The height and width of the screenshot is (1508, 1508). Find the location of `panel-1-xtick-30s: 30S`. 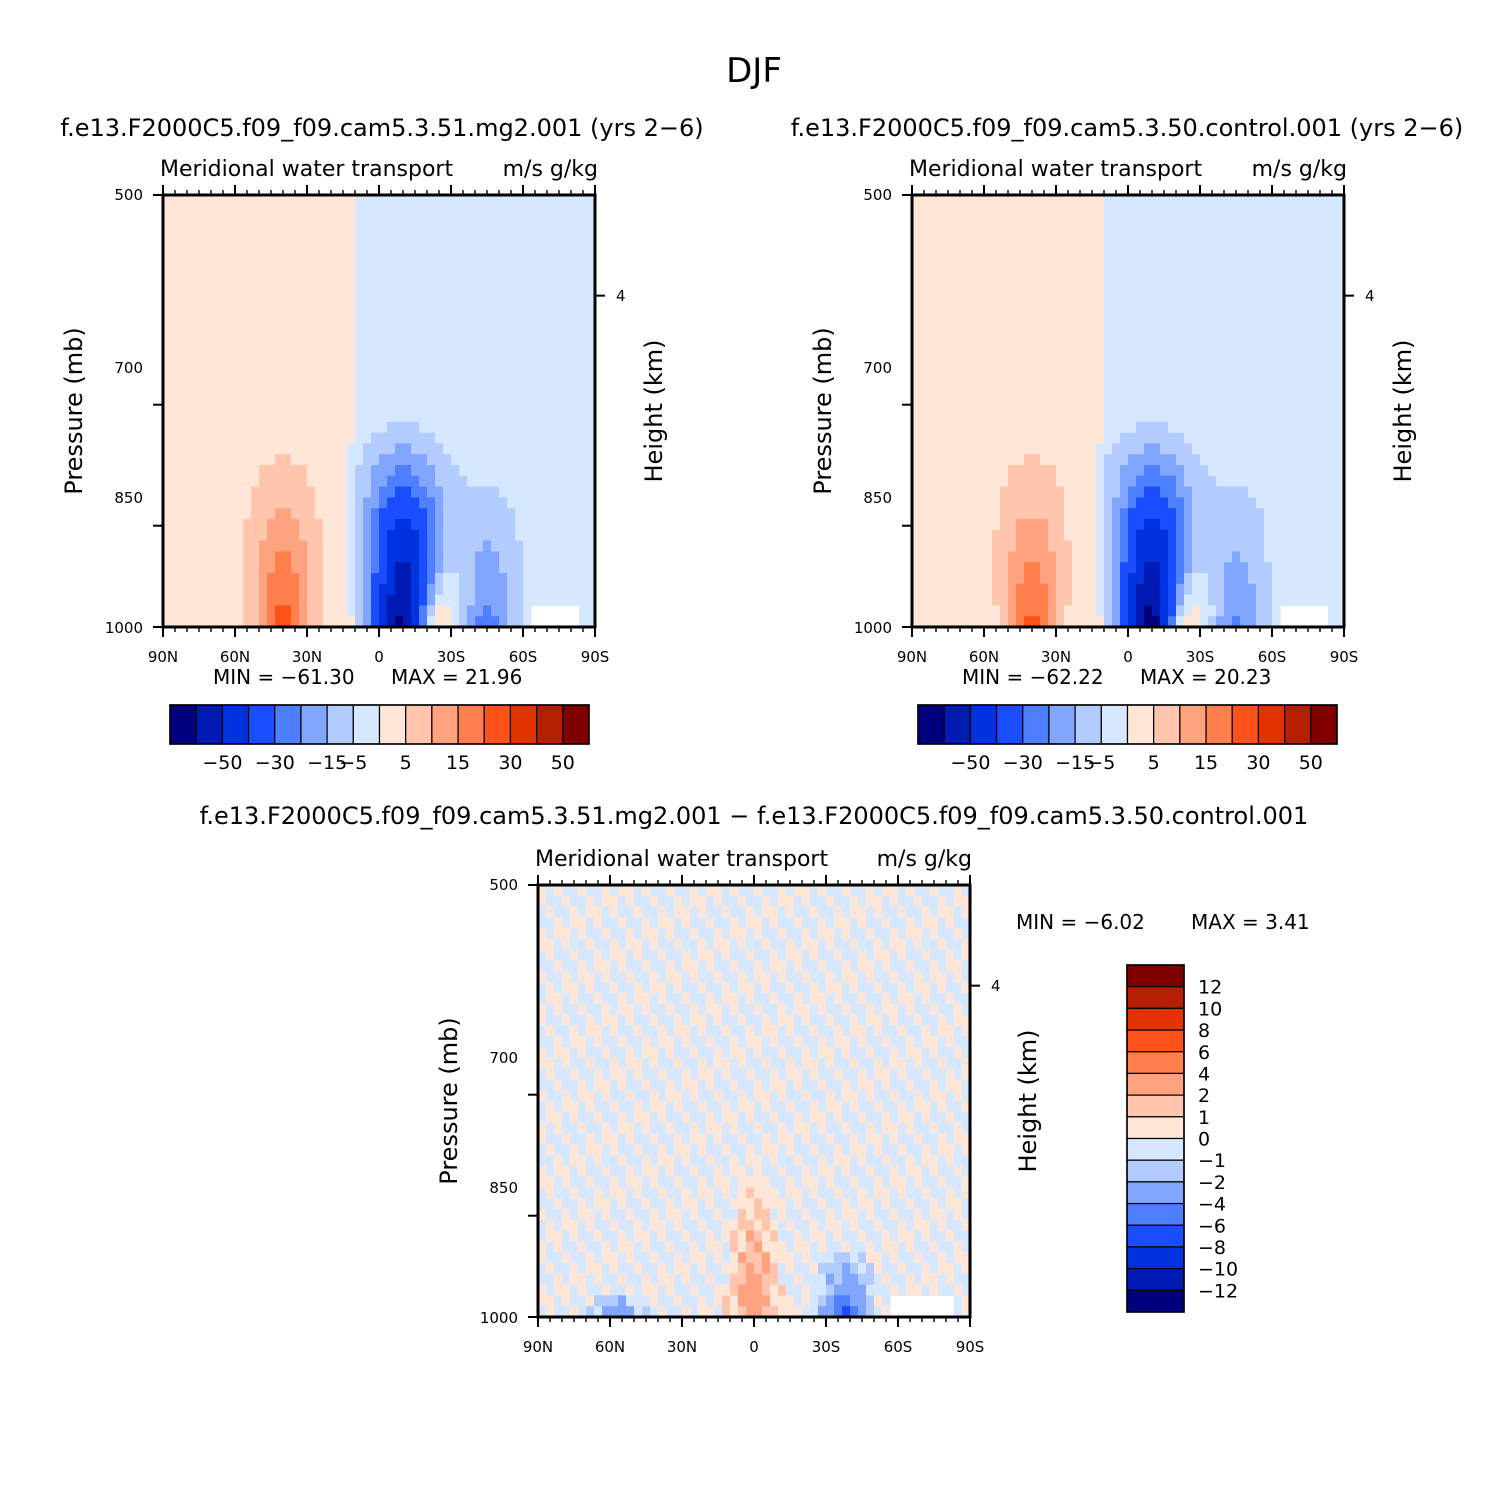

panel-1-xtick-30s: 30S is located at coordinates (451, 657).